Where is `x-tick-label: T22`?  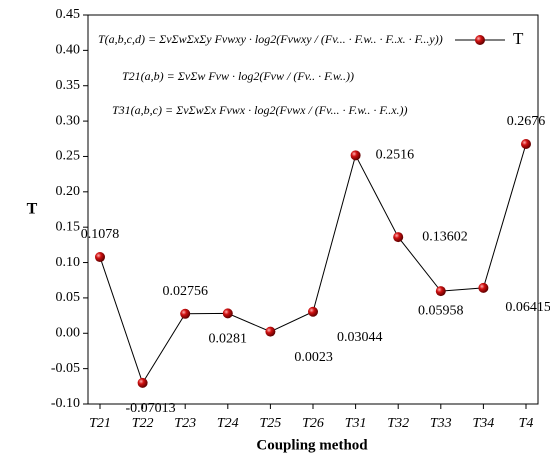
x-tick-label: T22 is located at coordinates (143, 423).